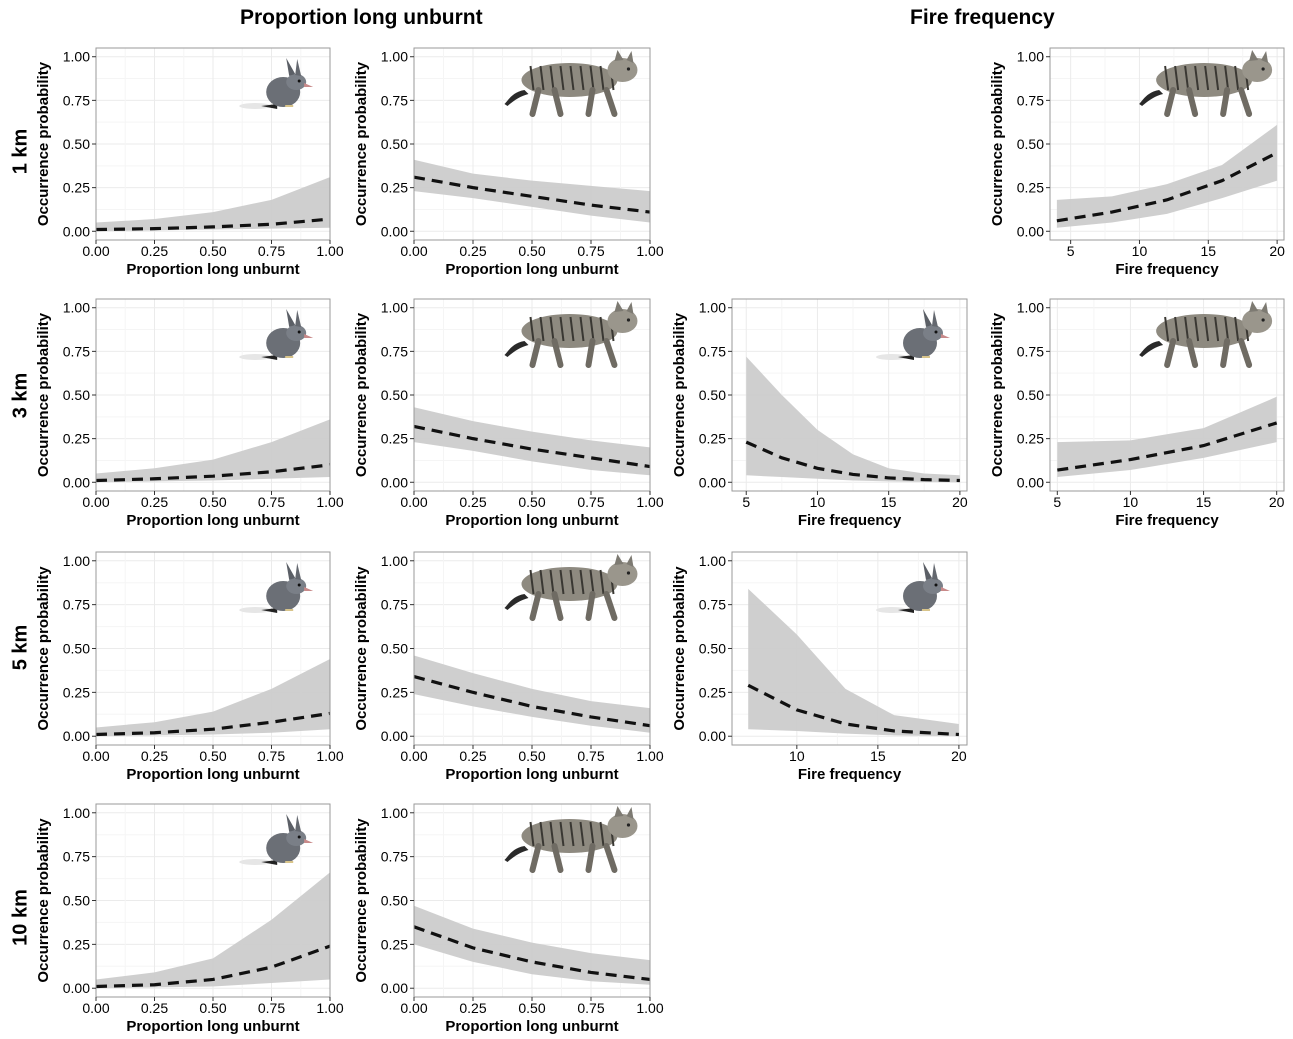  What do you see at coordinates (289, 862) in the screenshot?
I see `bandicoot-foot` at bounding box center [289, 862].